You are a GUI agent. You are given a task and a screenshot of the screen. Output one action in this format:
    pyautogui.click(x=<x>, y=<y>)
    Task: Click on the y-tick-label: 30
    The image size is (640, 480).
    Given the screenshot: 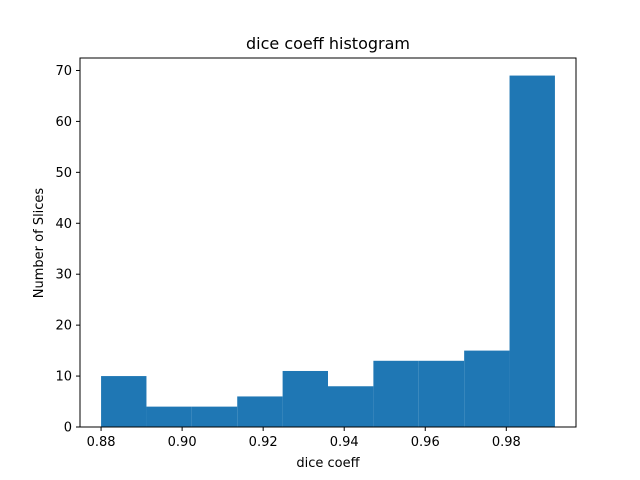 What is the action you would take?
    pyautogui.click(x=63, y=275)
    